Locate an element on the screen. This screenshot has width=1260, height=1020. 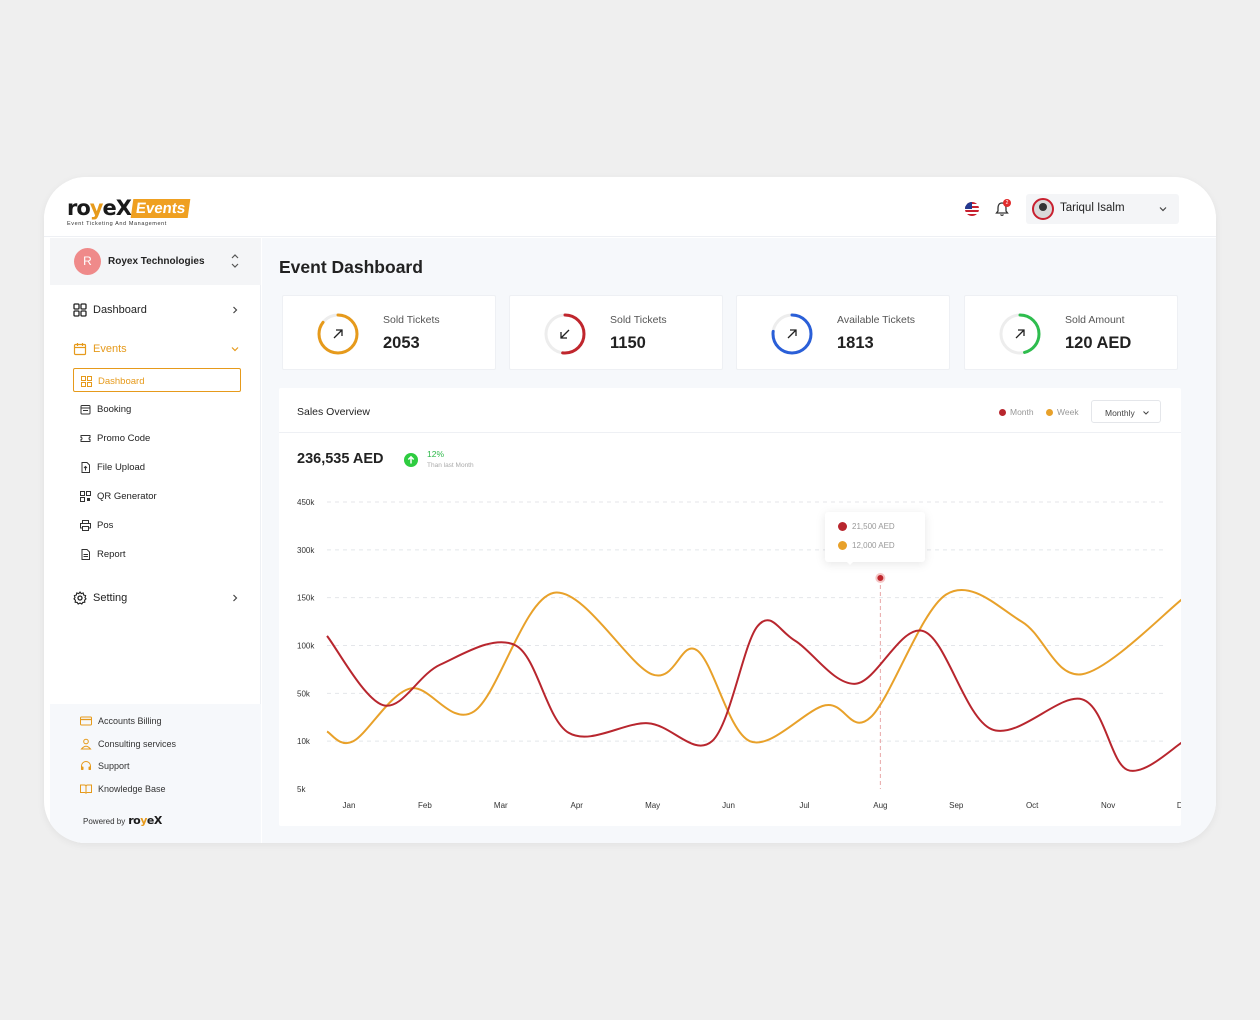
stat-card-sold-amount: Sold Amount 120 AED is located at coordinates (1071, 332).